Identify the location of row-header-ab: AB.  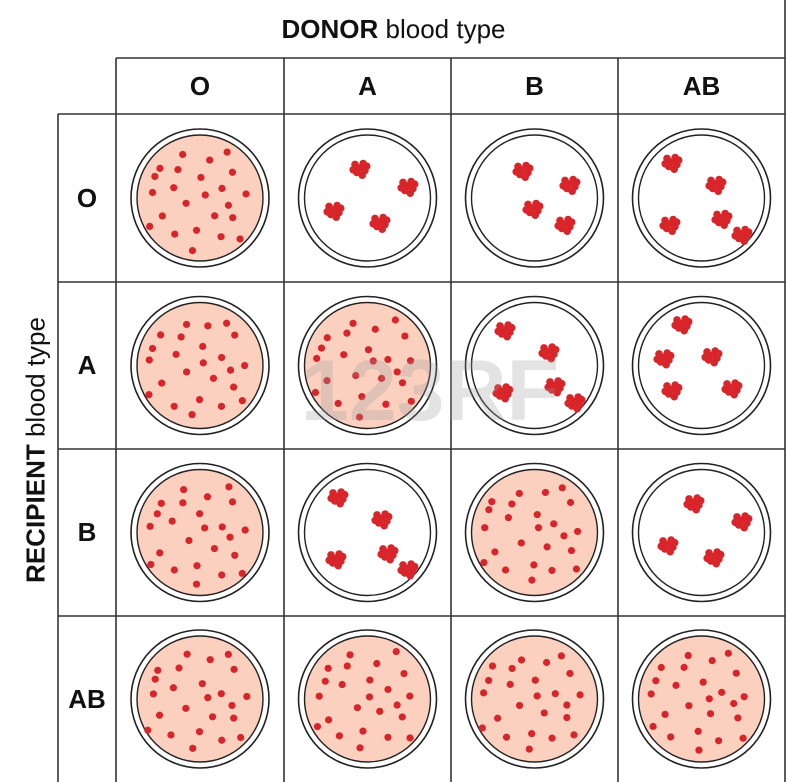
(87, 698).